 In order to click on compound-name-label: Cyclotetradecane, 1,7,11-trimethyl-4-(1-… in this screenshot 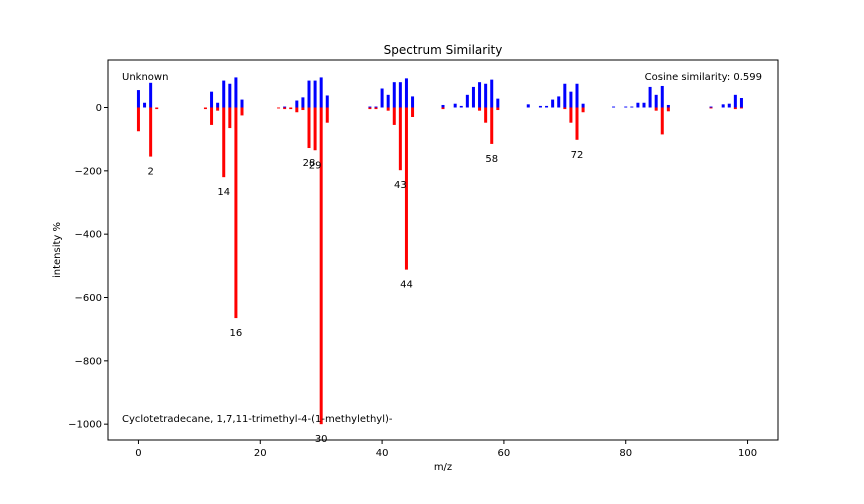, I will do `click(257, 419)`.